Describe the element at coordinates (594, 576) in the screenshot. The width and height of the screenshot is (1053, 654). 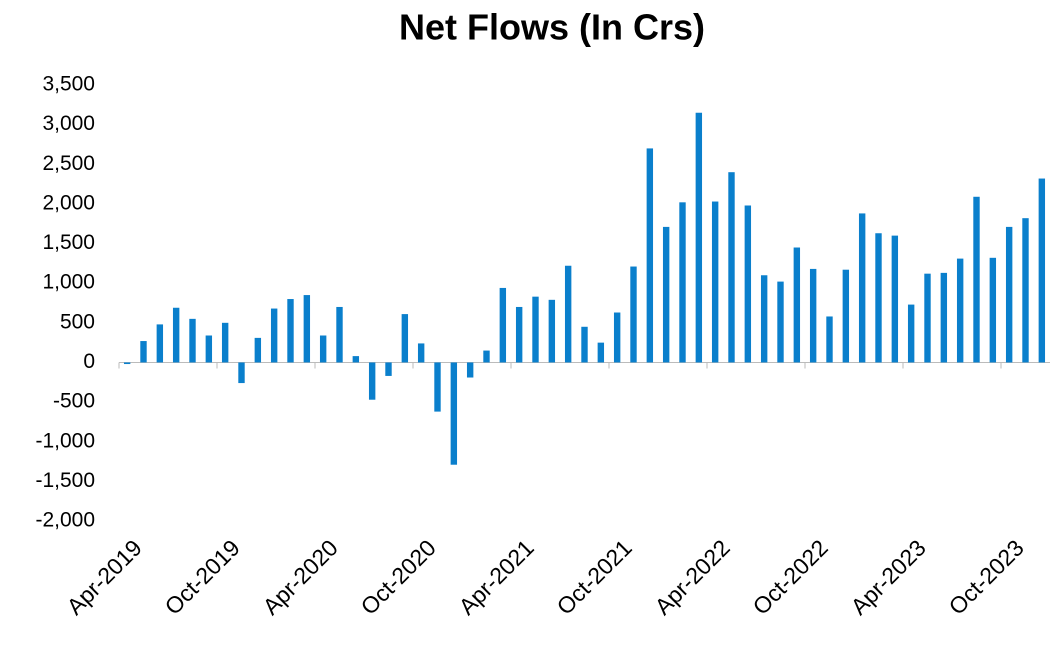
I see `x-tick-label: Oct-2021` at that location.